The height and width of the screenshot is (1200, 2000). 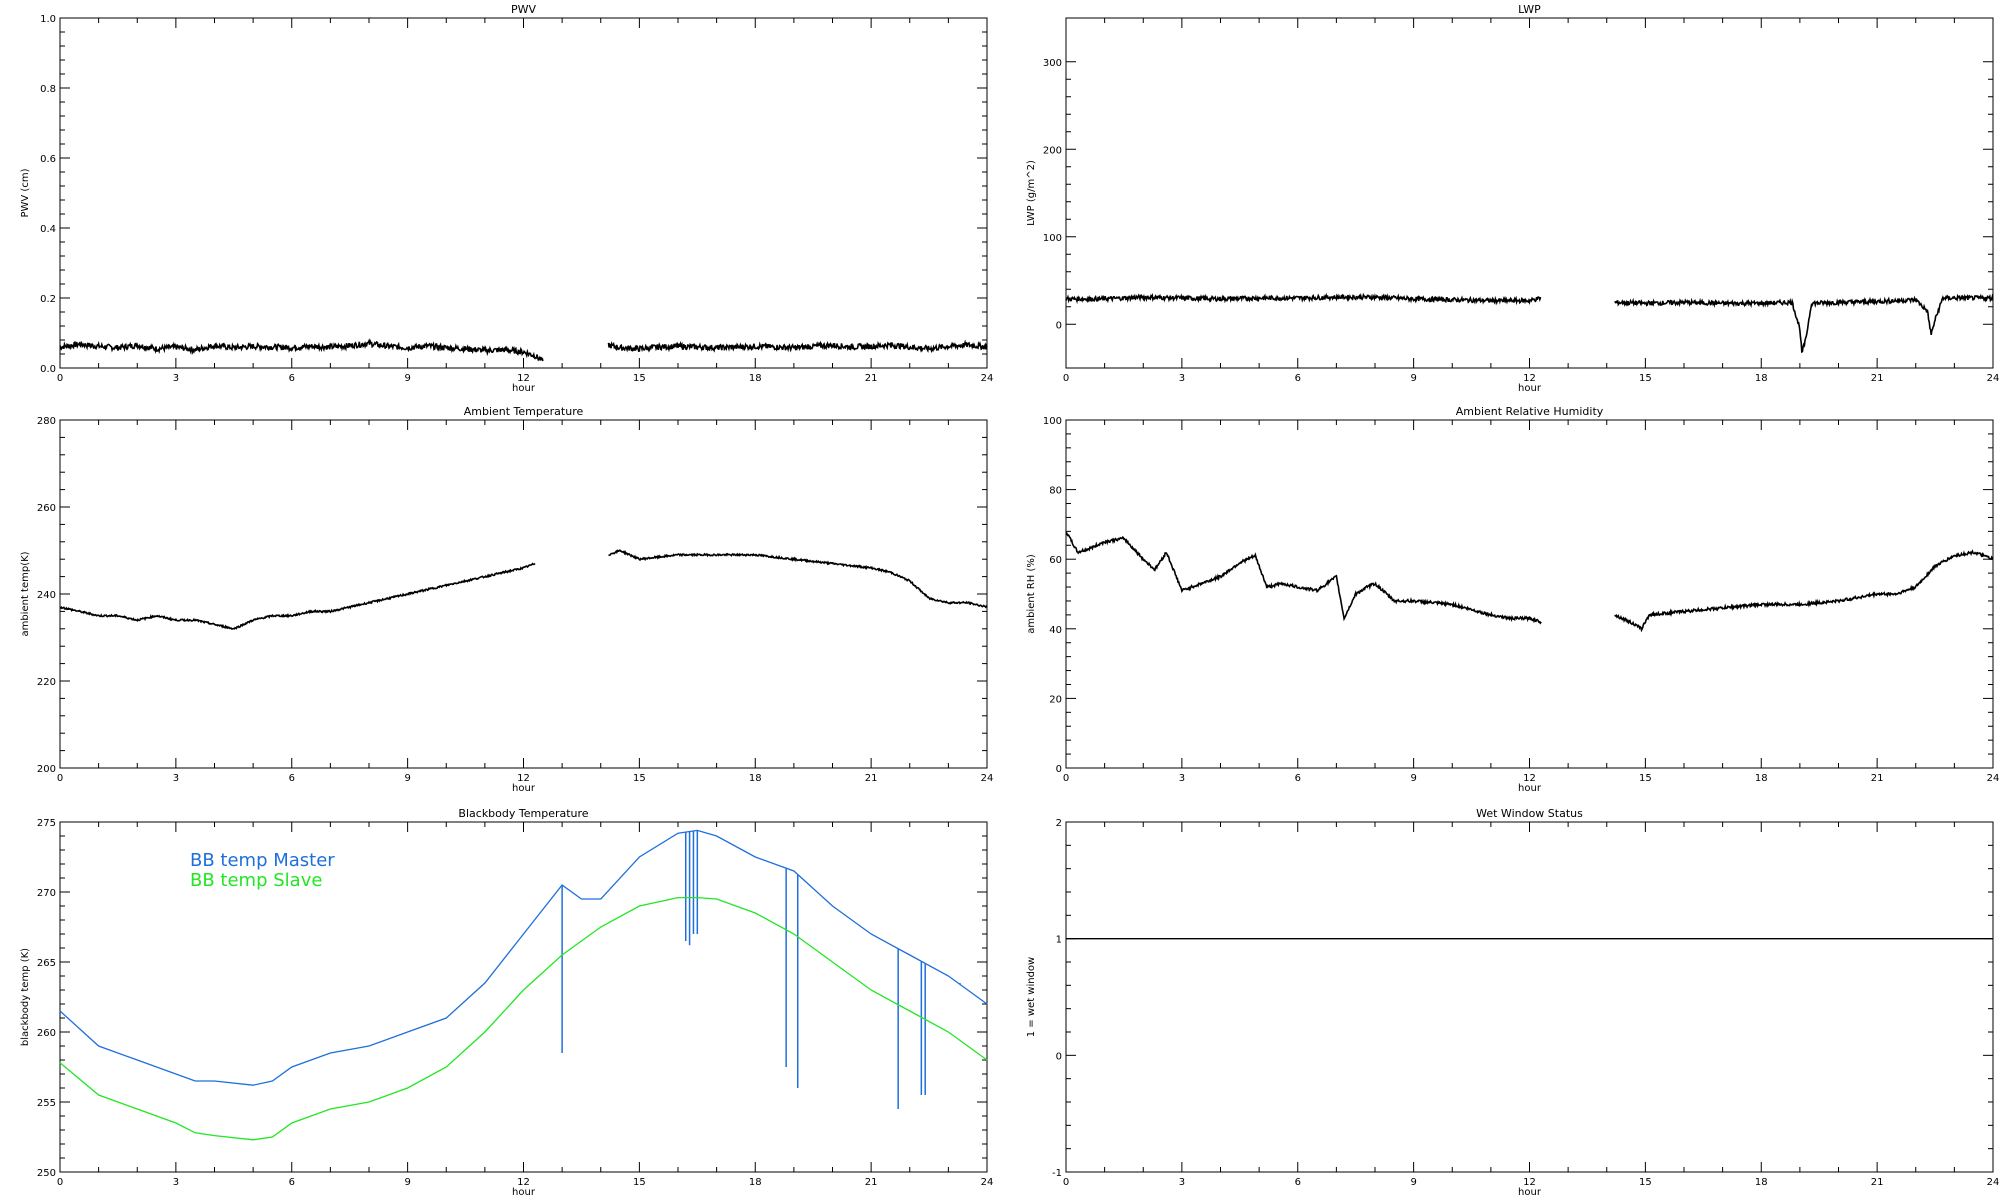 I want to click on chart-title: Ambient Relative Humidity, so click(x=1530, y=411).